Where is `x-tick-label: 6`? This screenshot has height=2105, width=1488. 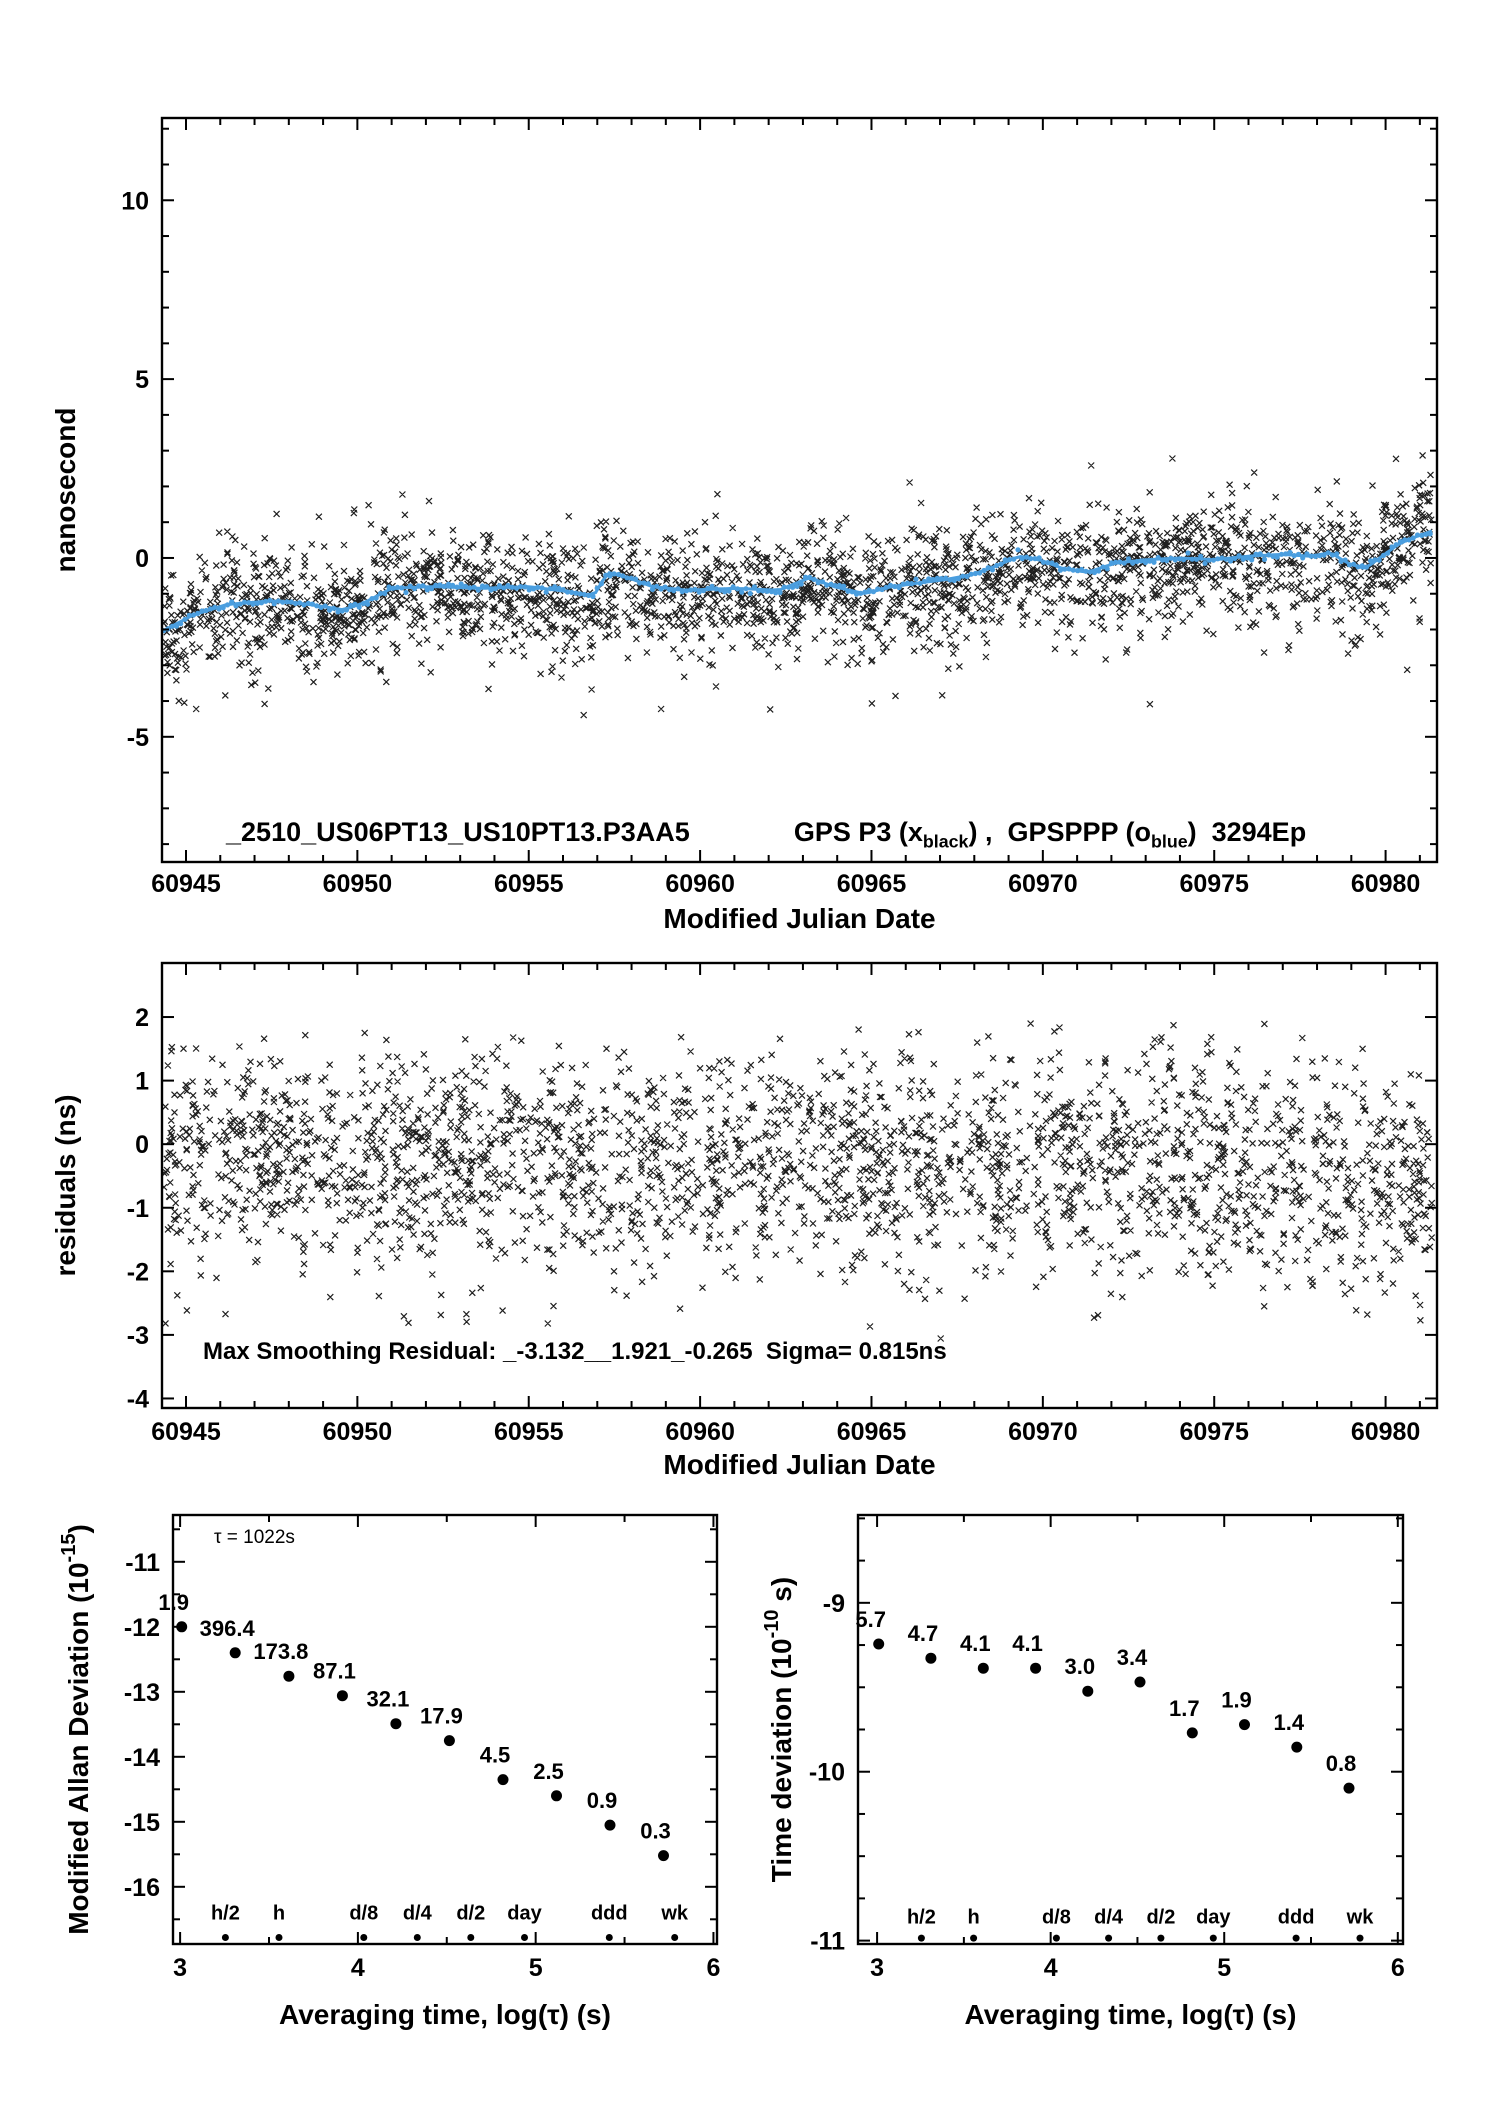
x-tick-label: 6 is located at coordinates (713, 1968).